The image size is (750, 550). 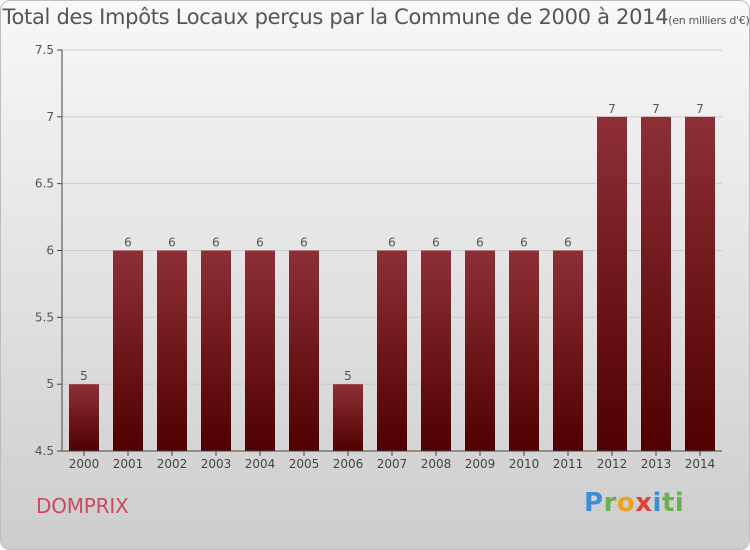 What do you see at coordinates (568, 464) in the screenshot?
I see `x-tick-label: 2011` at bounding box center [568, 464].